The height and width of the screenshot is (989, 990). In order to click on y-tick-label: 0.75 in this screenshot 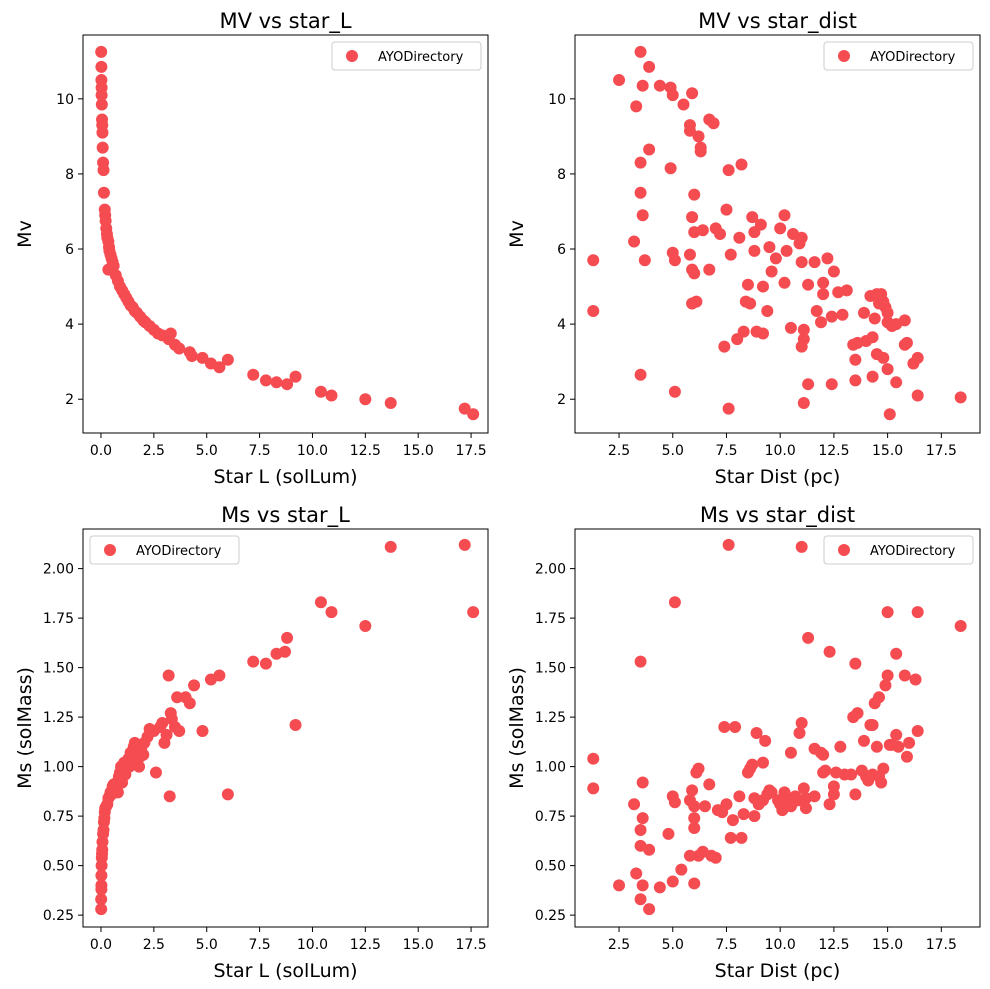, I will do `click(550, 817)`.